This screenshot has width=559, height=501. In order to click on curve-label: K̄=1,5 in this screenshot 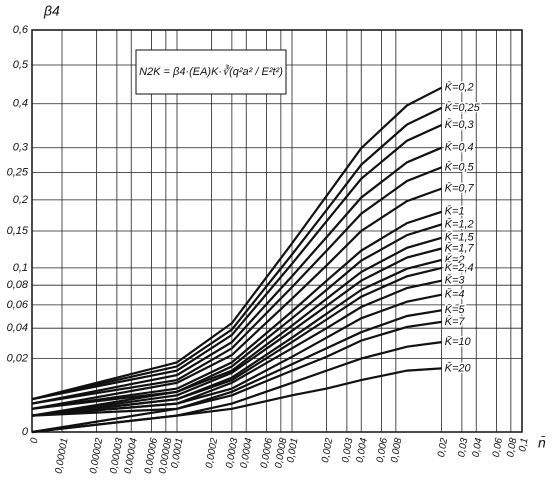, I will do `click(460, 237)`.